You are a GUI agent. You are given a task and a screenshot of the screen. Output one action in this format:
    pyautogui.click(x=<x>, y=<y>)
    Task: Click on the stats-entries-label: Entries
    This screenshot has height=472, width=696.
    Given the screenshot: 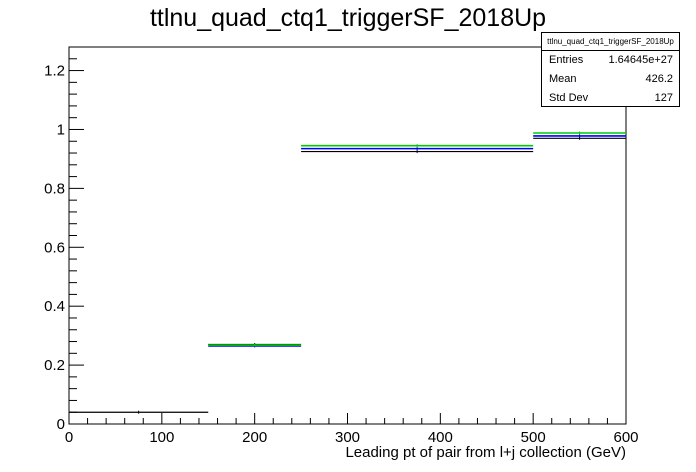 What is the action you would take?
    pyautogui.click(x=566, y=60)
    